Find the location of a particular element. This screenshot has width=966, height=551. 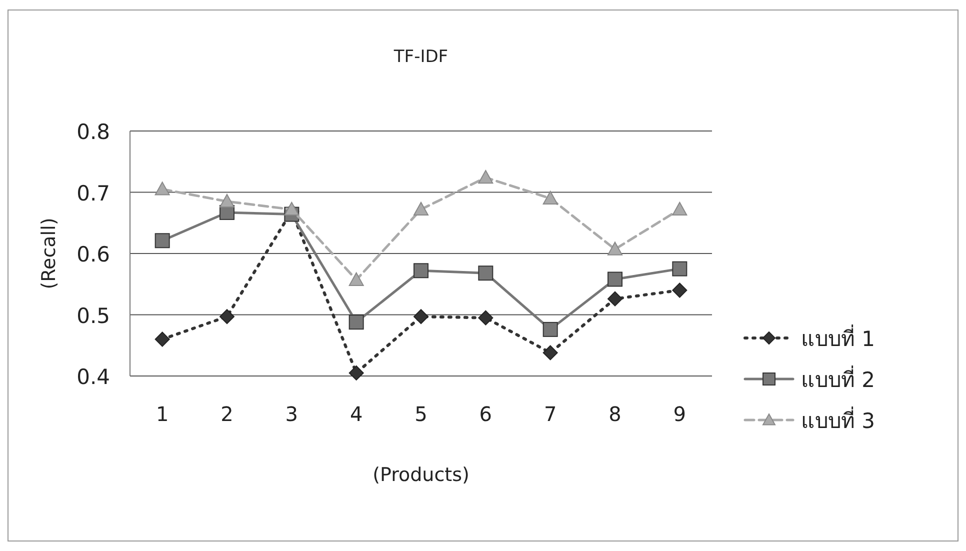

y-tick-label: 0.4 is located at coordinates (93, 377).